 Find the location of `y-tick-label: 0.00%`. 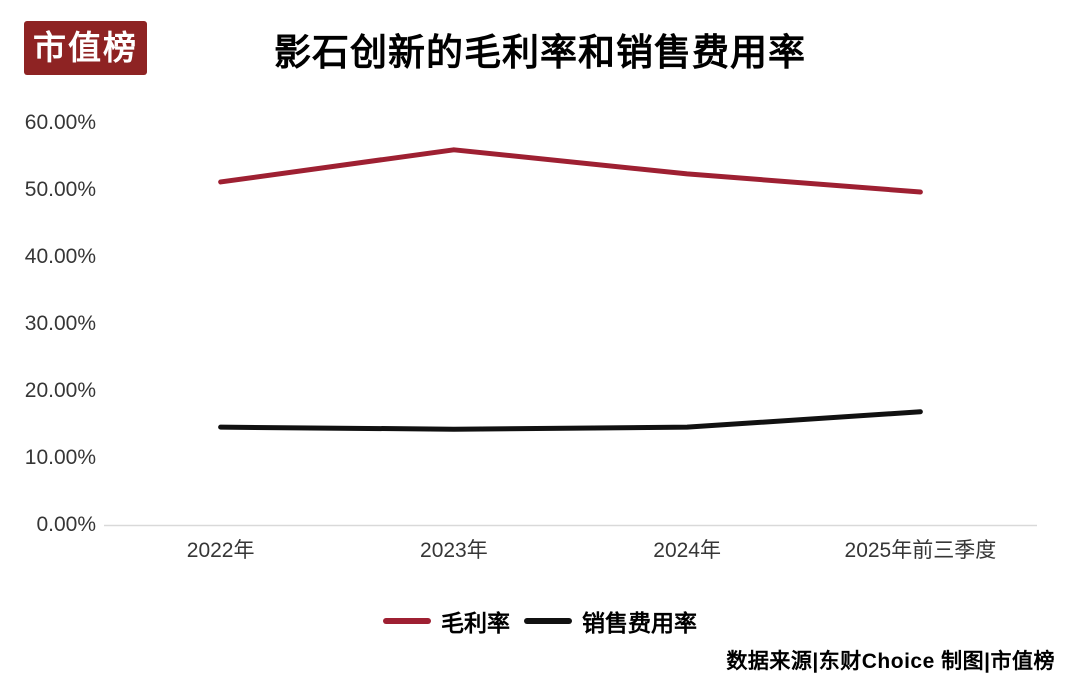

y-tick-label: 0.00% is located at coordinates (66, 524).